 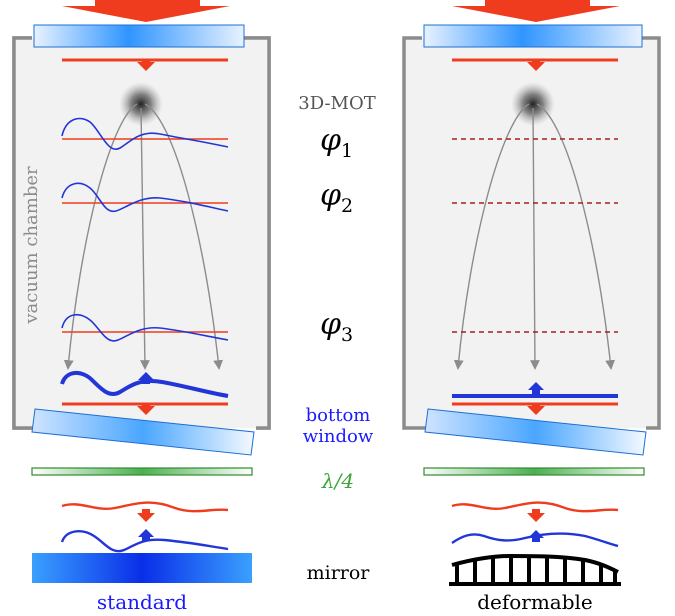 What do you see at coordinates (337, 103) in the screenshot?
I see `mot-label: 3D-MOT` at bounding box center [337, 103].